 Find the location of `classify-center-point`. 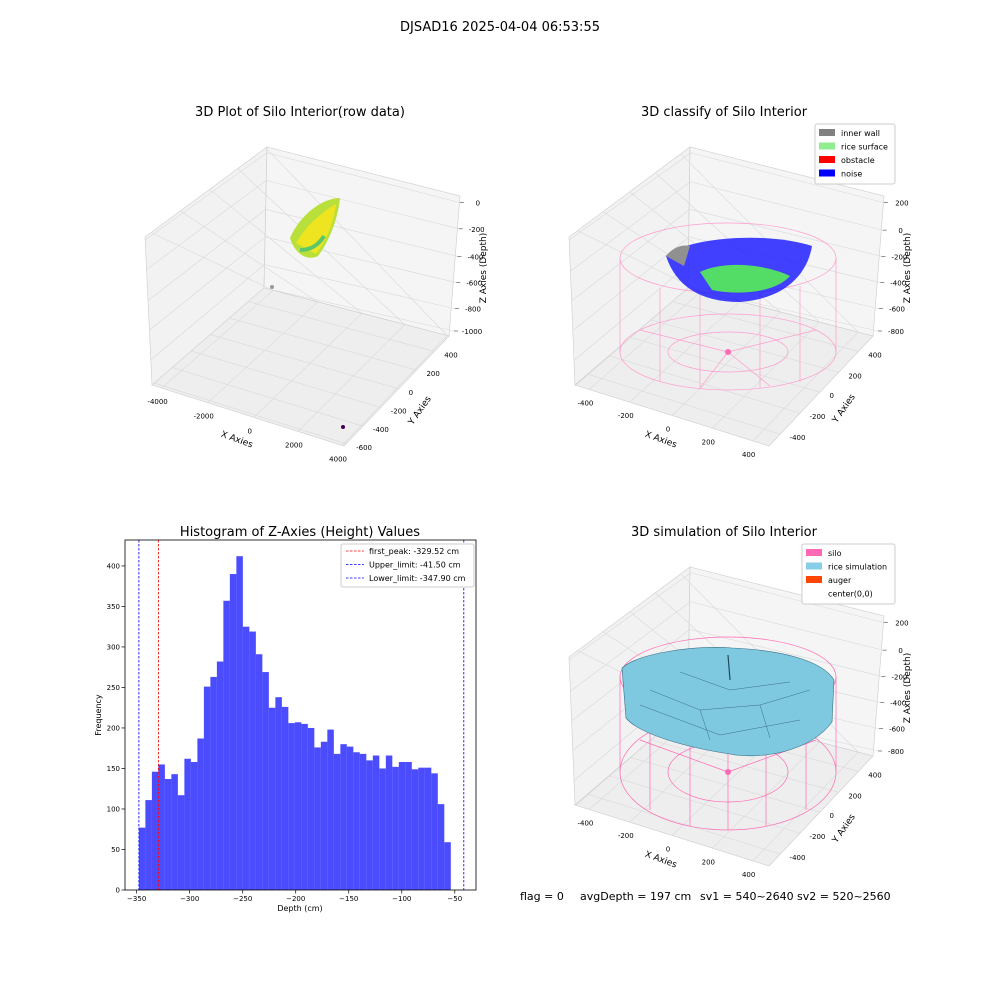

classify-center-point is located at coordinates (728, 352).